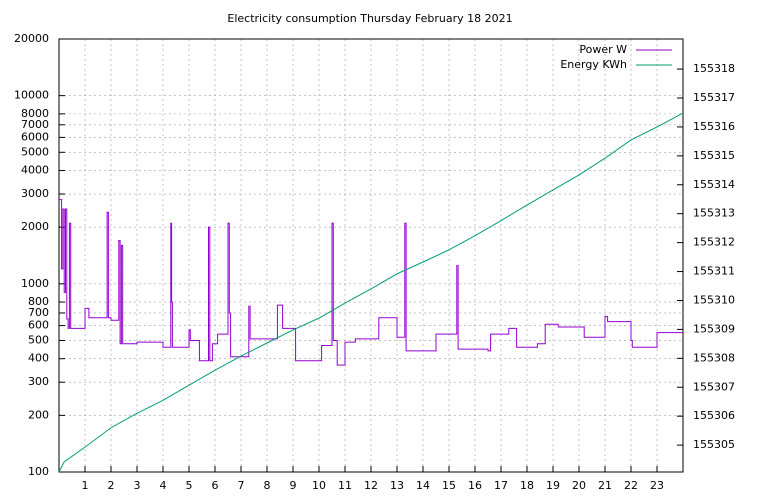 The image size is (768, 500). Describe the element at coordinates (714, 386) in the screenshot. I see `y2-tick-label: 155307` at that location.